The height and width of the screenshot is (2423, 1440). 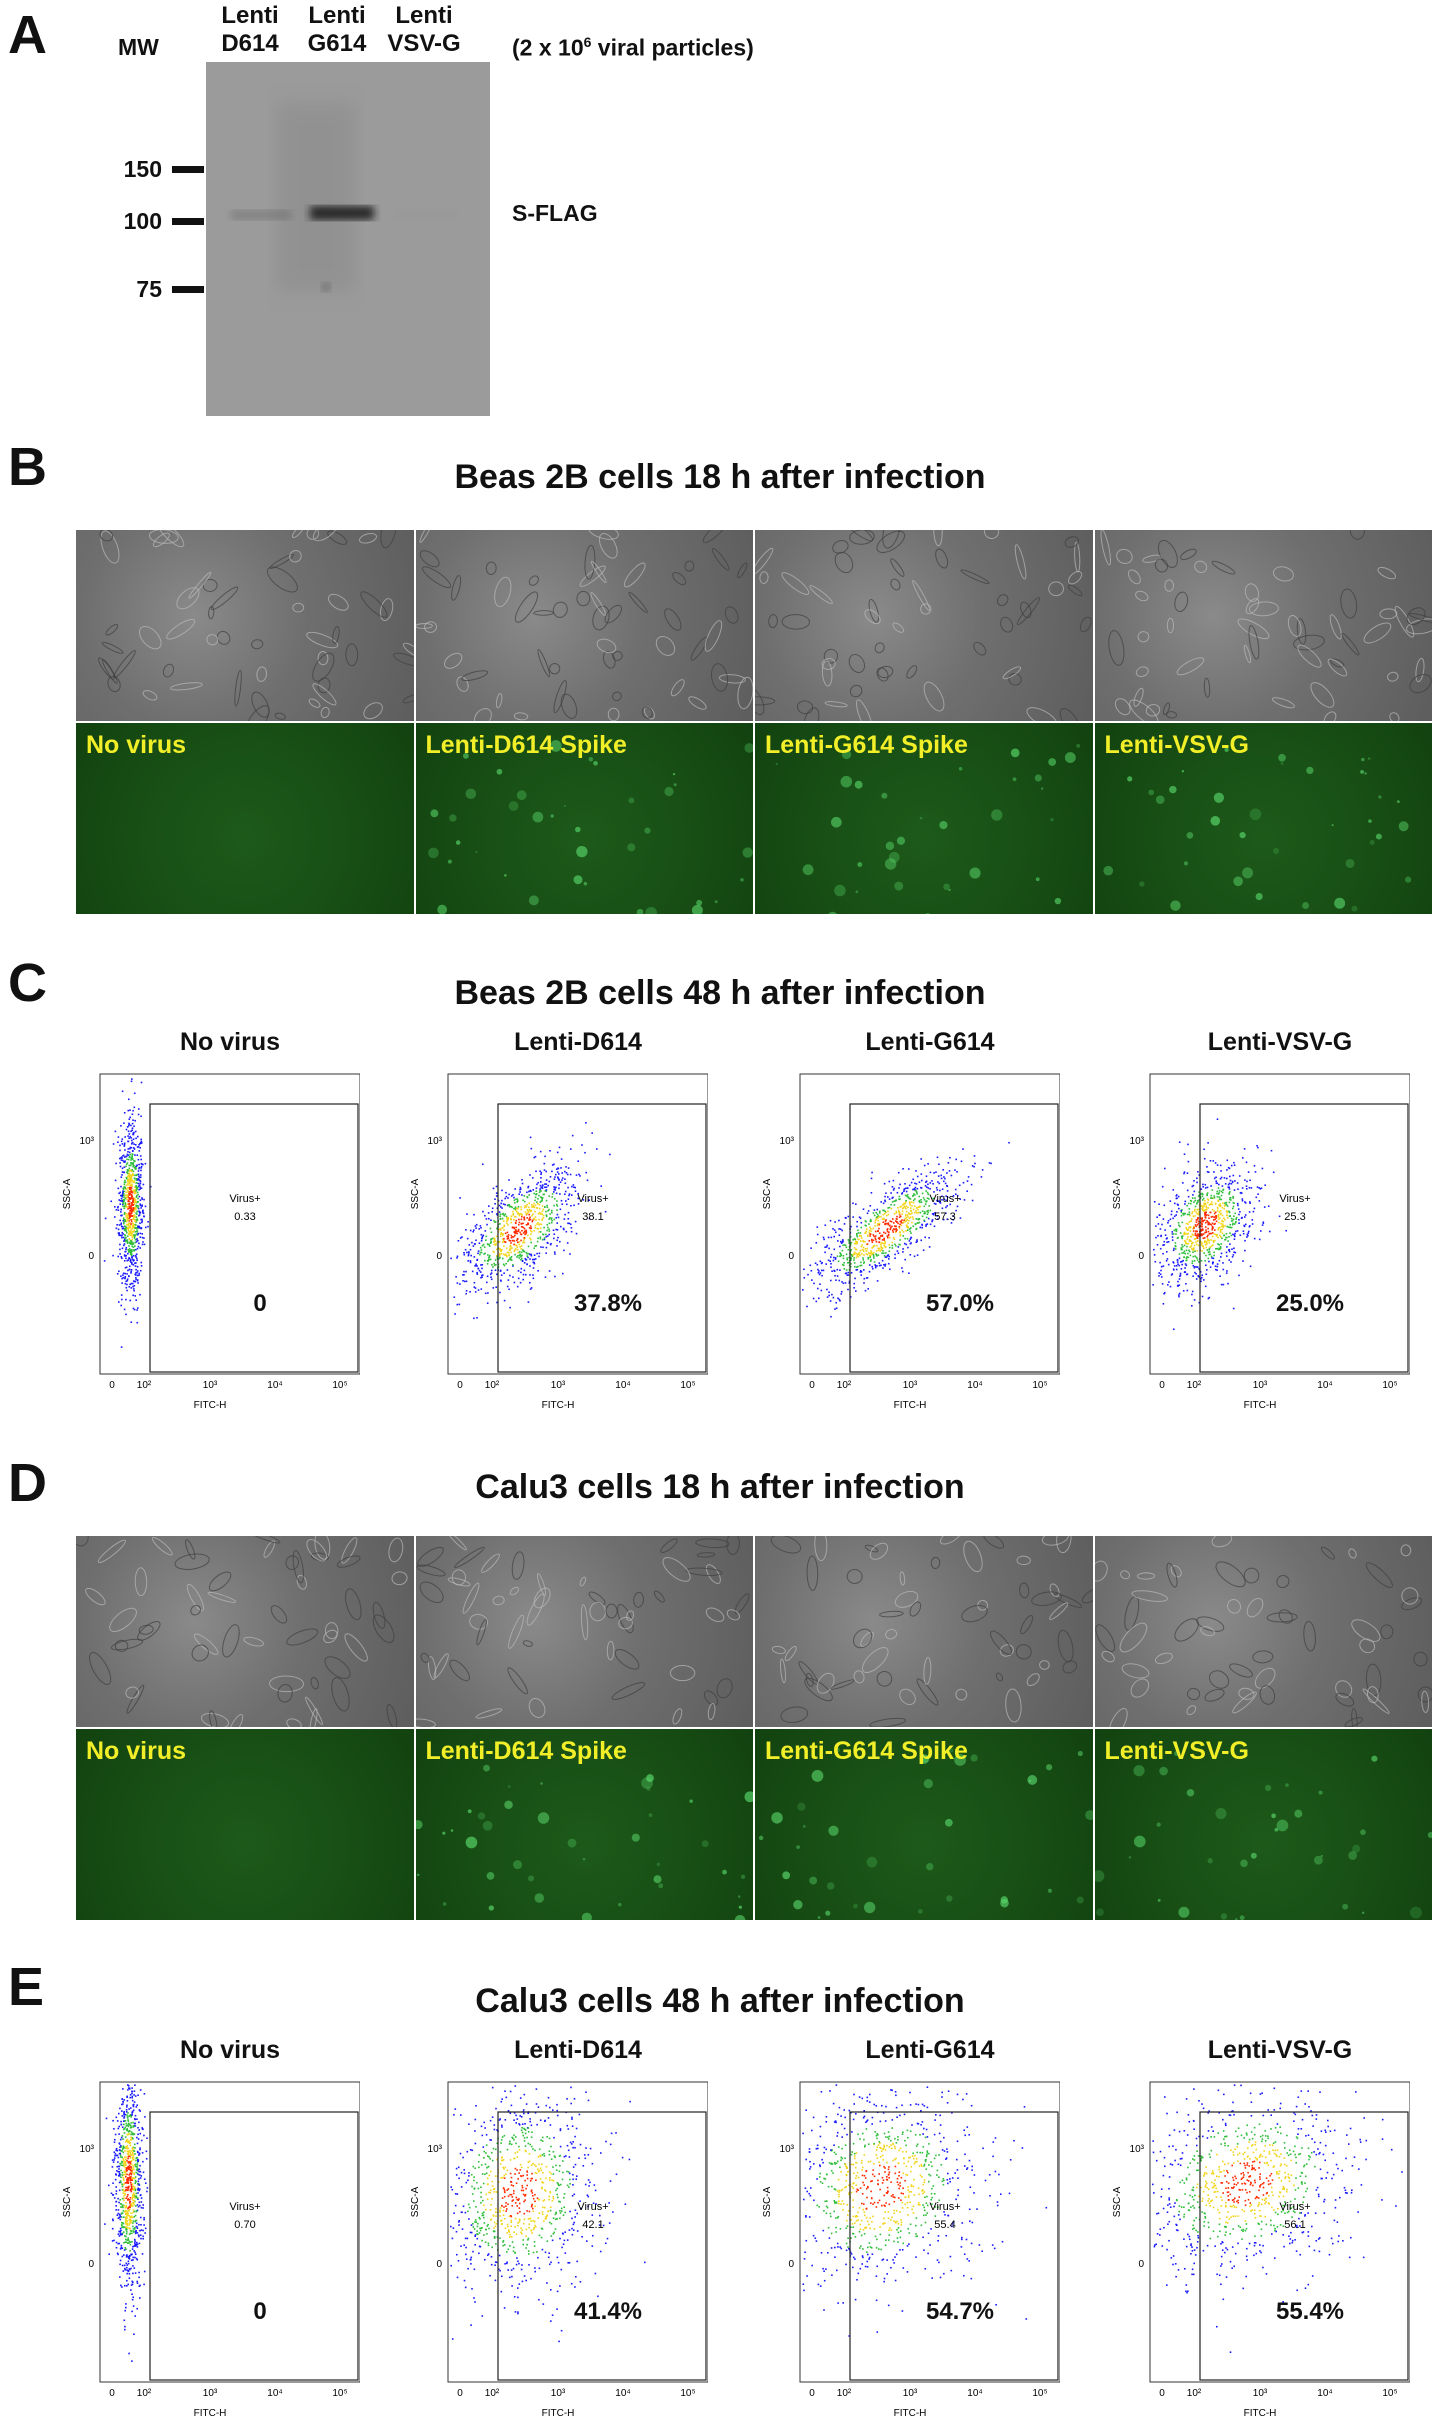 What do you see at coordinates (256, 625) in the screenshot?
I see `brightfield-texture` at bounding box center [256, 625].